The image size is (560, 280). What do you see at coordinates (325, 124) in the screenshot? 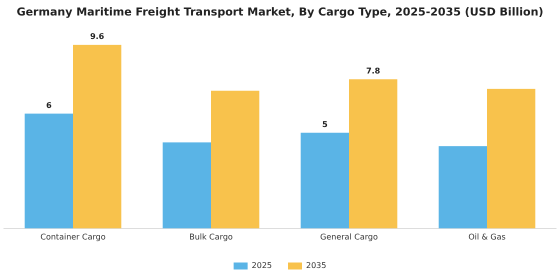
I see `data-label: 5` at bounding box center [325, 124].